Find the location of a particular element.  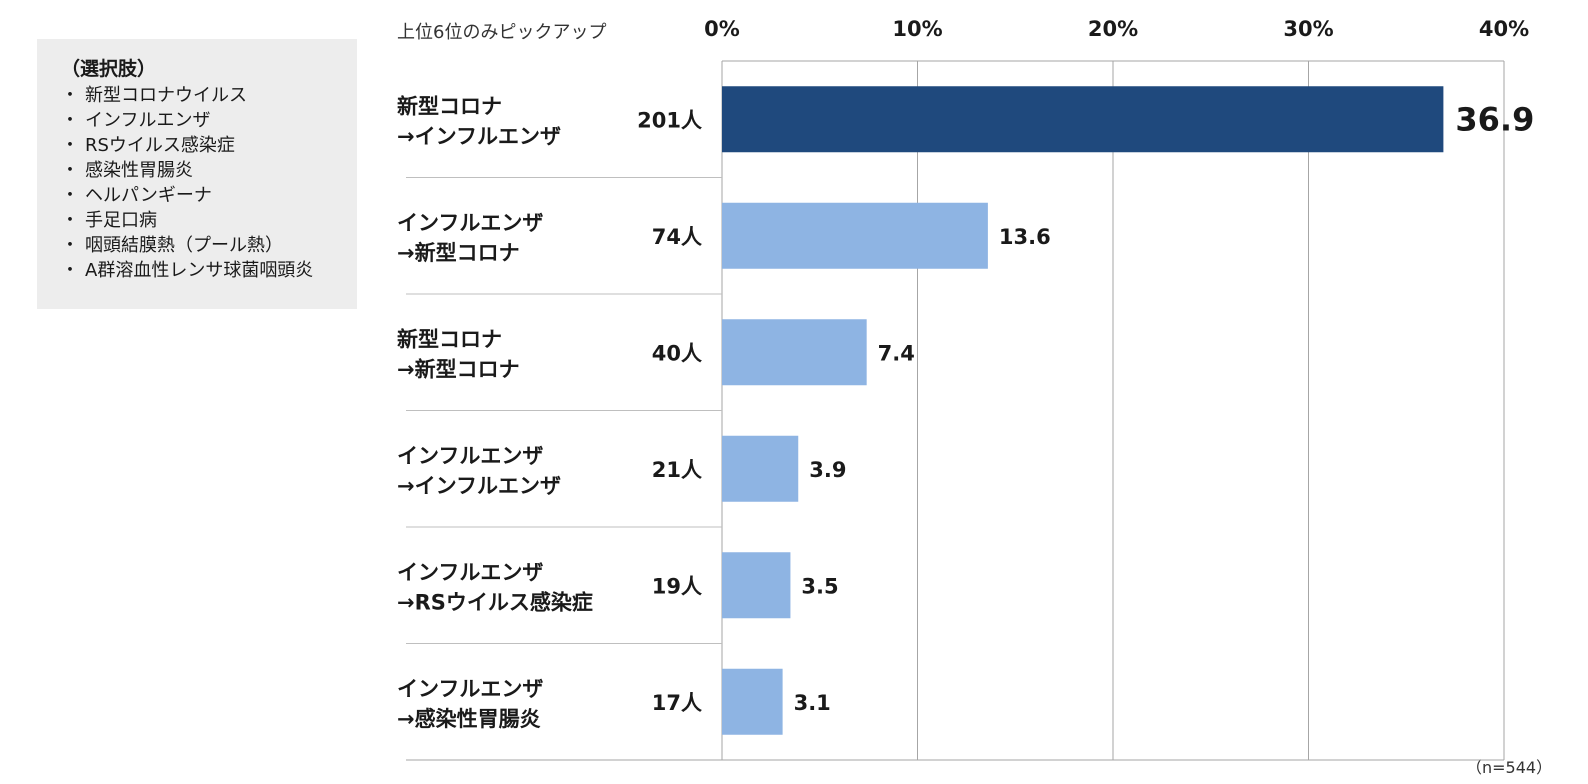

legend-item: ・ヘルパンギーナ is located at coordinates (209, 195).